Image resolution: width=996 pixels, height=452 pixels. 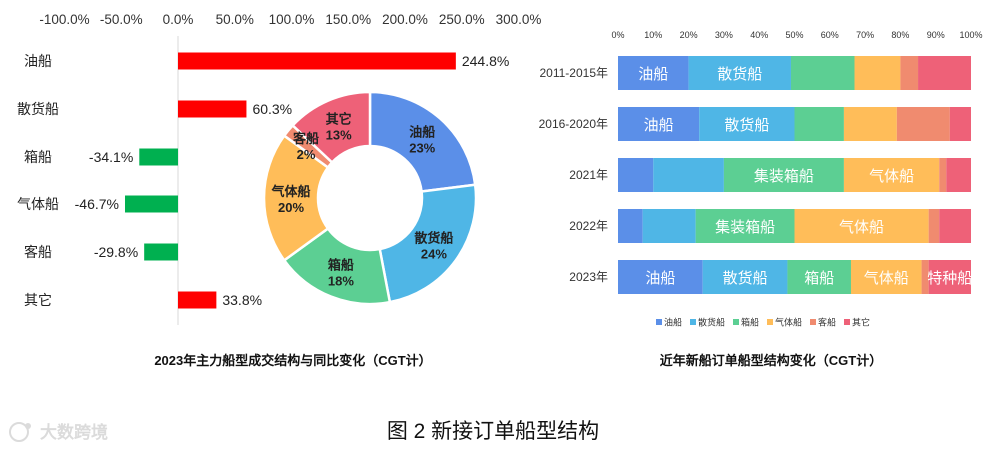 I want to click on segment-label: 特种船, so click(x=949, y=278).